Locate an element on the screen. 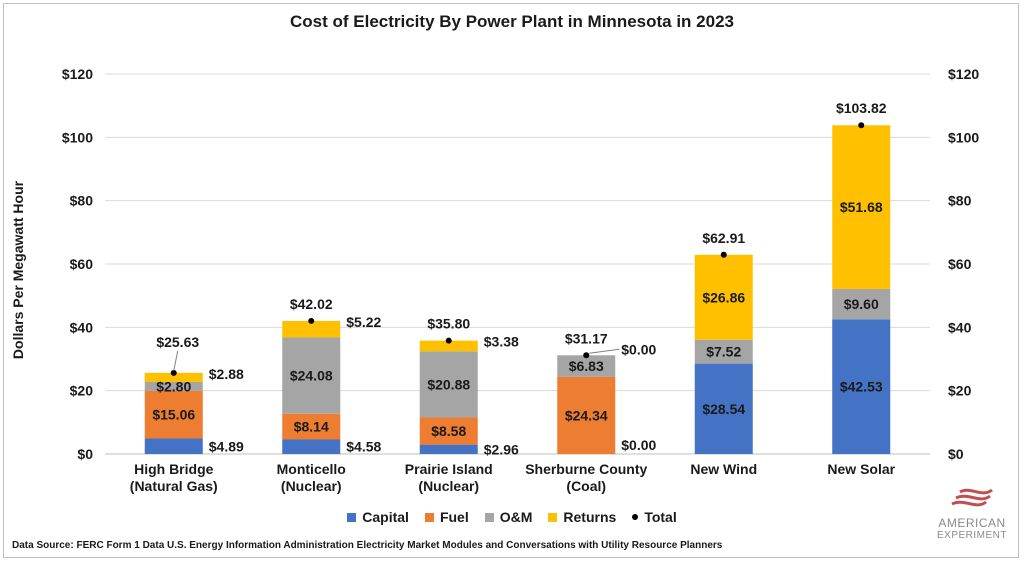  logo-line2: EXPERIMENT is located at coordinates (971, 535).